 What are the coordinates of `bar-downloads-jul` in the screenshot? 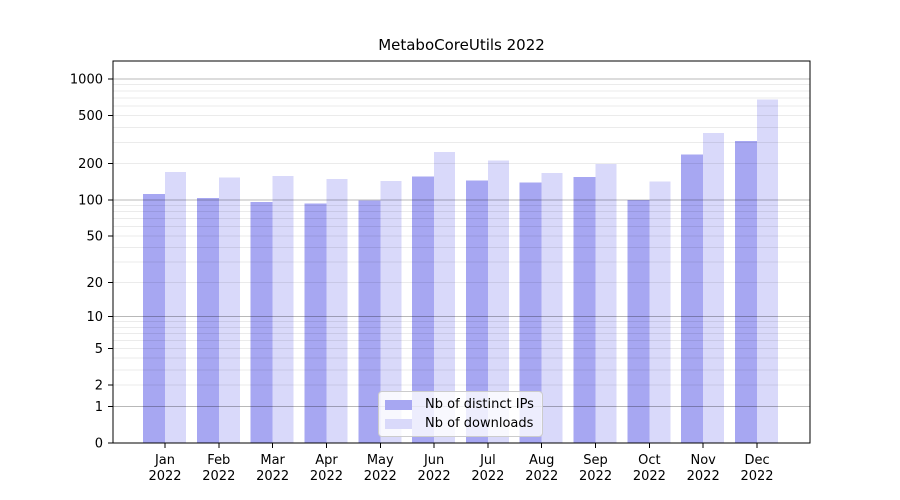 It's located at (498, 301).